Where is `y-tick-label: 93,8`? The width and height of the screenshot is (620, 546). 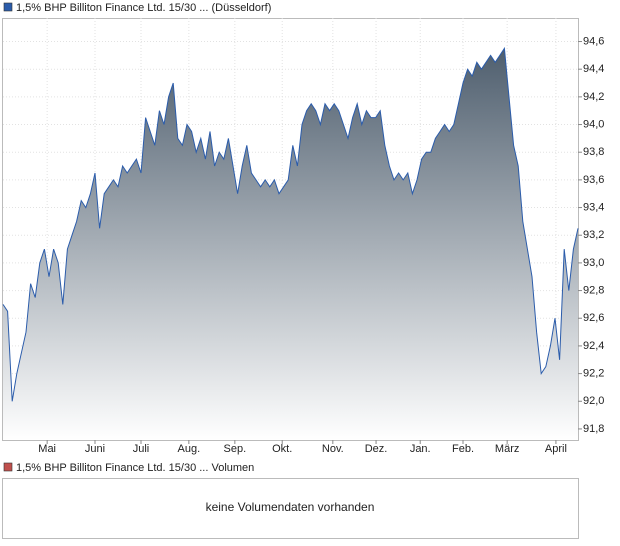
y-tick-label: 93,8 is located at coordinates (593, 152).